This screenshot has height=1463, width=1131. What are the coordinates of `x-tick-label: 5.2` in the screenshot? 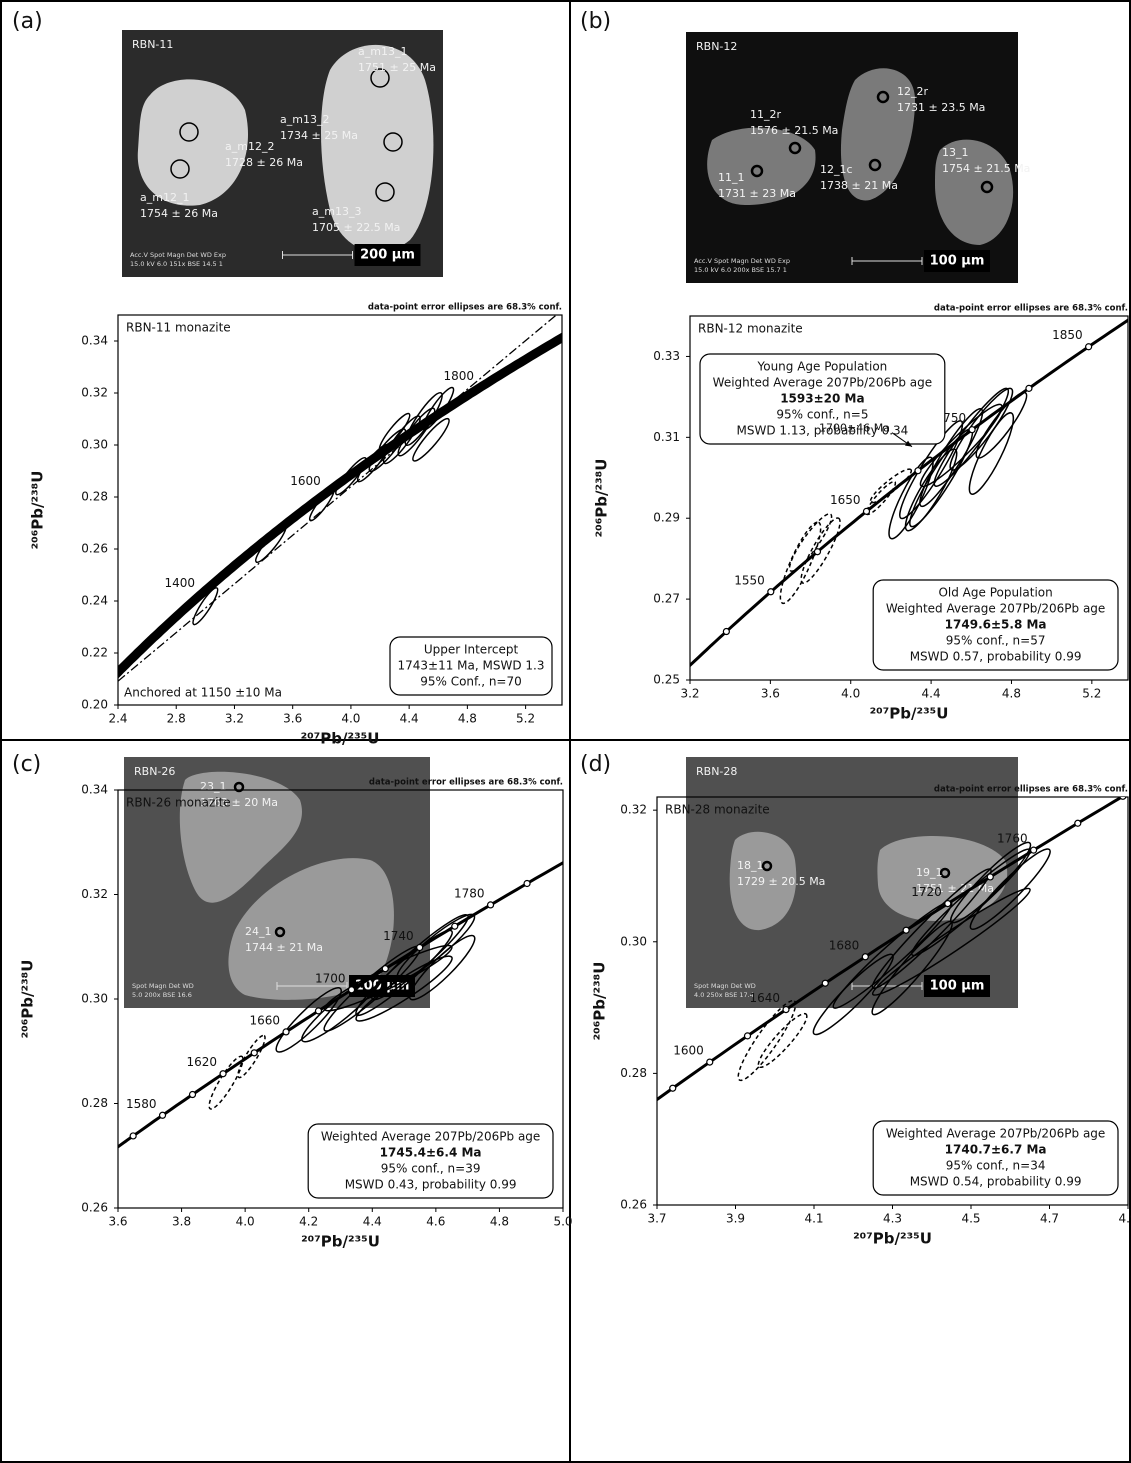 It's located at (1091, 694).